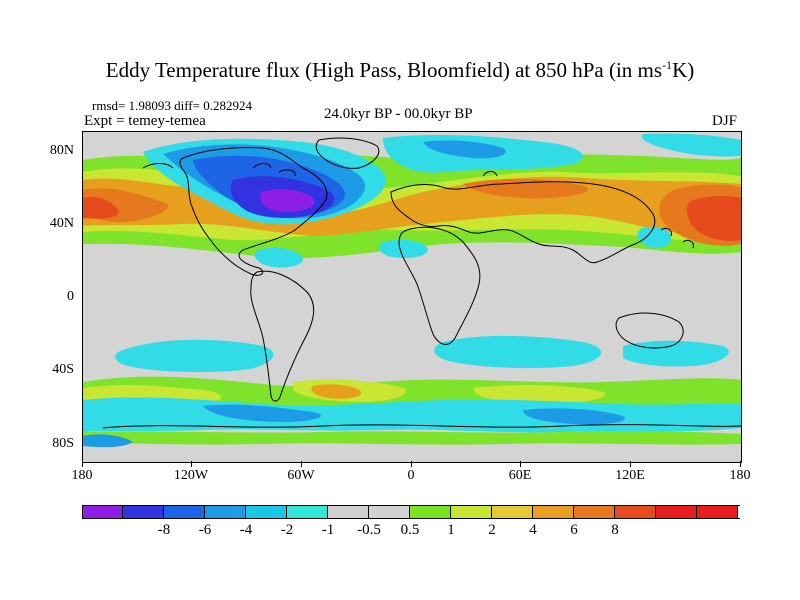  What do you see at coordinates (492, 530) in the screenshot?
I see `colorbar-label: 2` at bounding box center [492, 530].